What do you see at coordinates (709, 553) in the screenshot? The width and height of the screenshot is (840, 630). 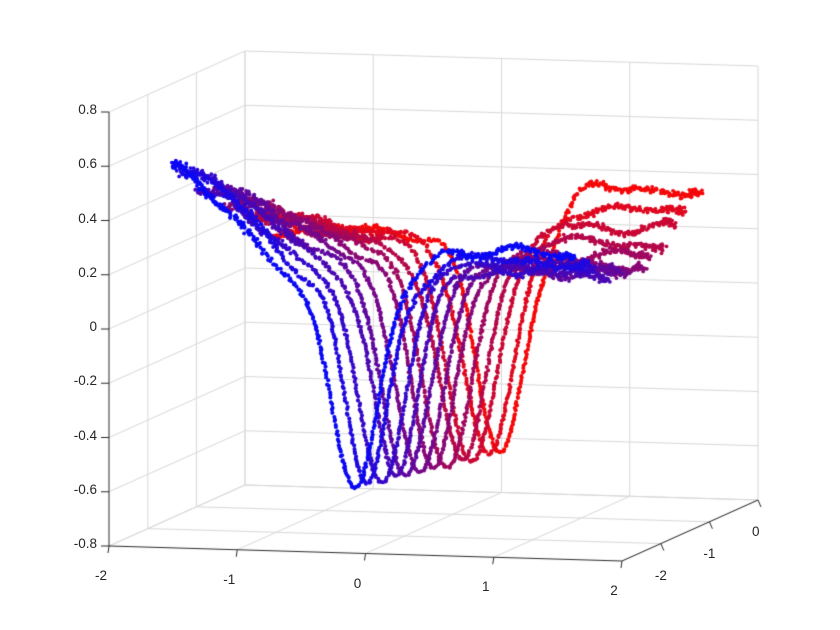 I see `y-tick-label: -1` at bounding box center [709, 553].